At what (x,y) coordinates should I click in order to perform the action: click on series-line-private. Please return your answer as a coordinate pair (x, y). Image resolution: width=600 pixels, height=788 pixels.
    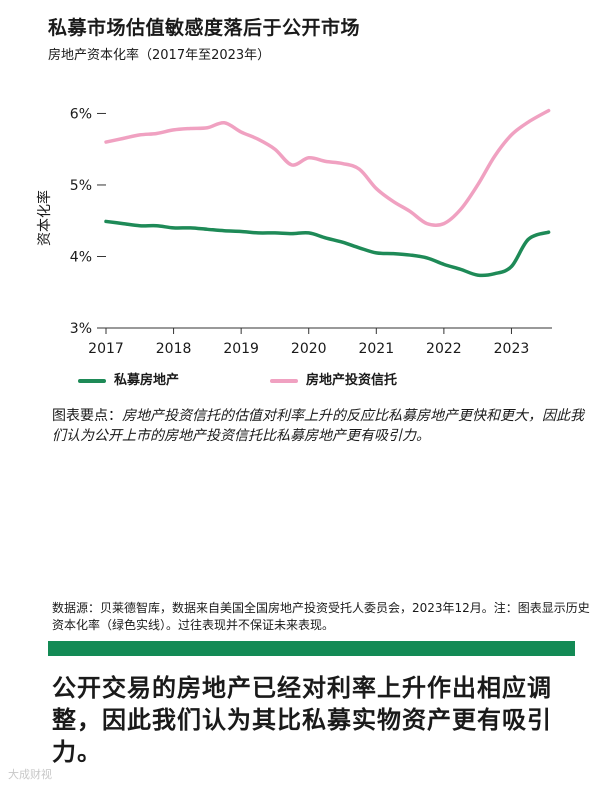
    Looking at the image, I should click on (327, 248).